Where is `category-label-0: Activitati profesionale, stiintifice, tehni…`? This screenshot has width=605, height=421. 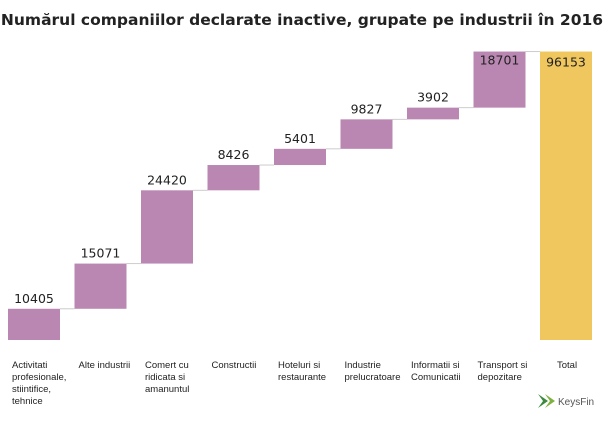 category-label-0: Activitati profesionale, stiintifice, tehni… is located at coordinates (39, 383).